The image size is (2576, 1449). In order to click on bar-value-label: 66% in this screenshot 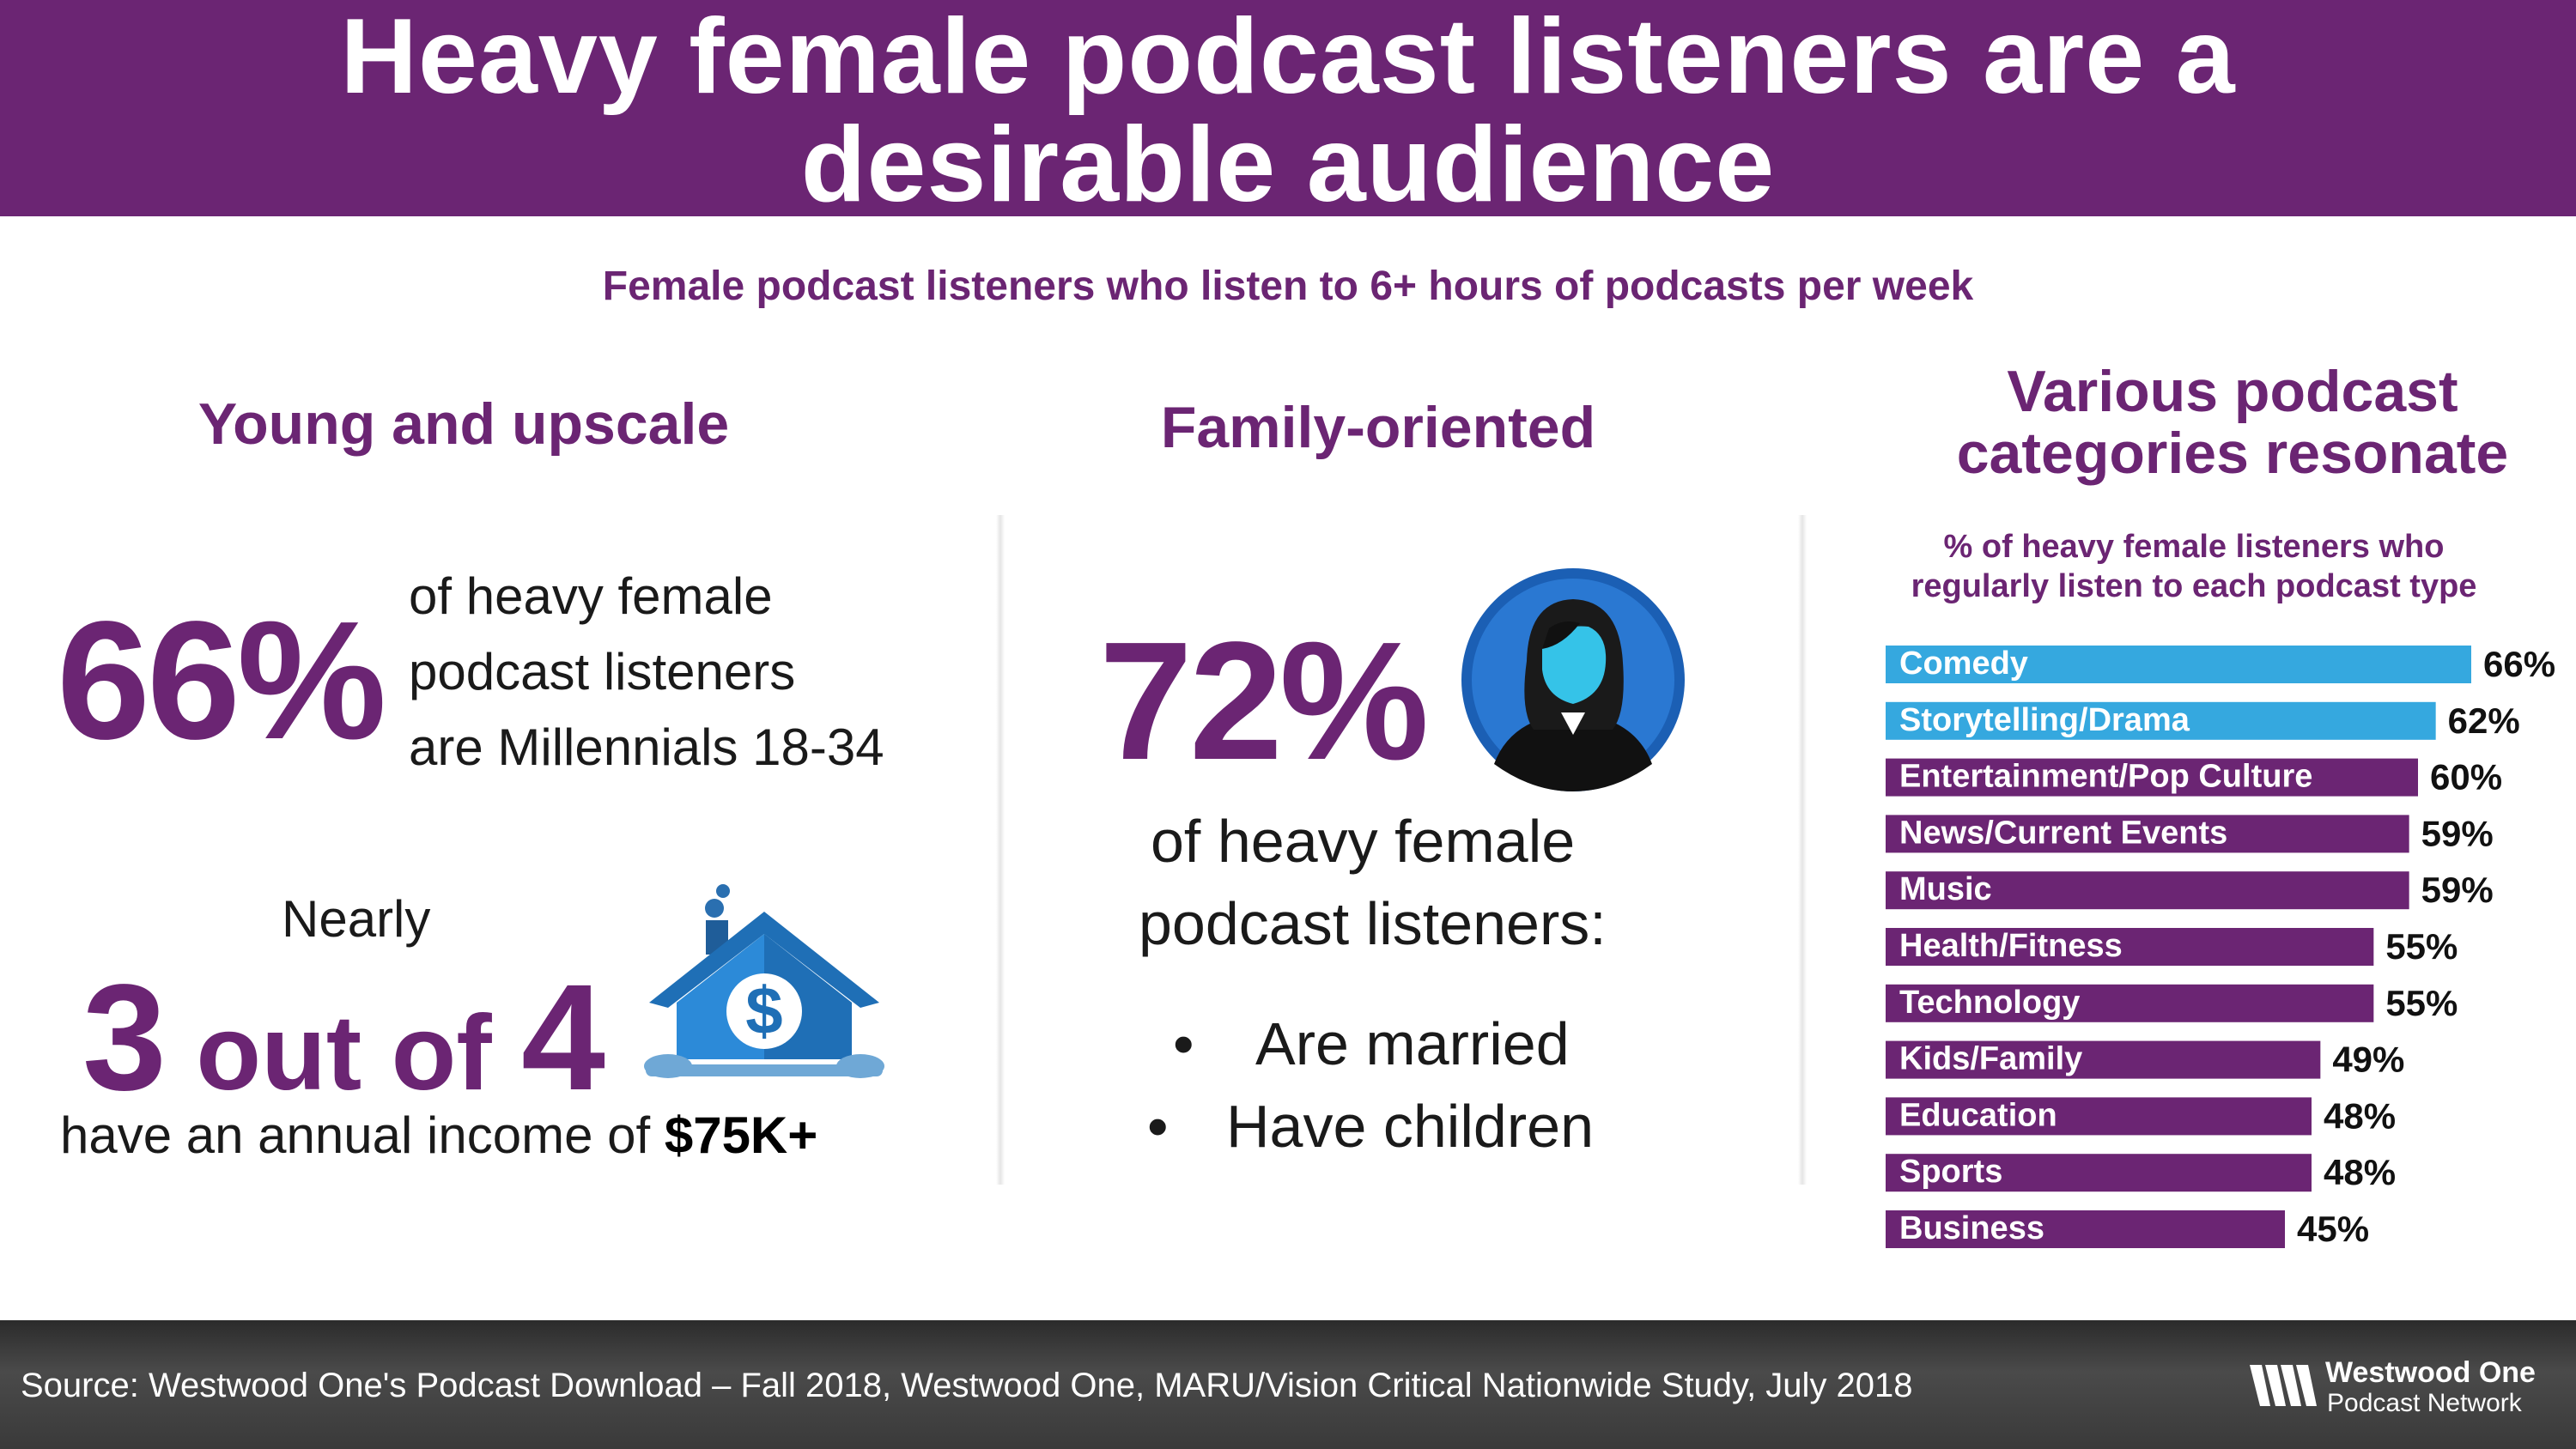, I will do `click(2519, 664)`.